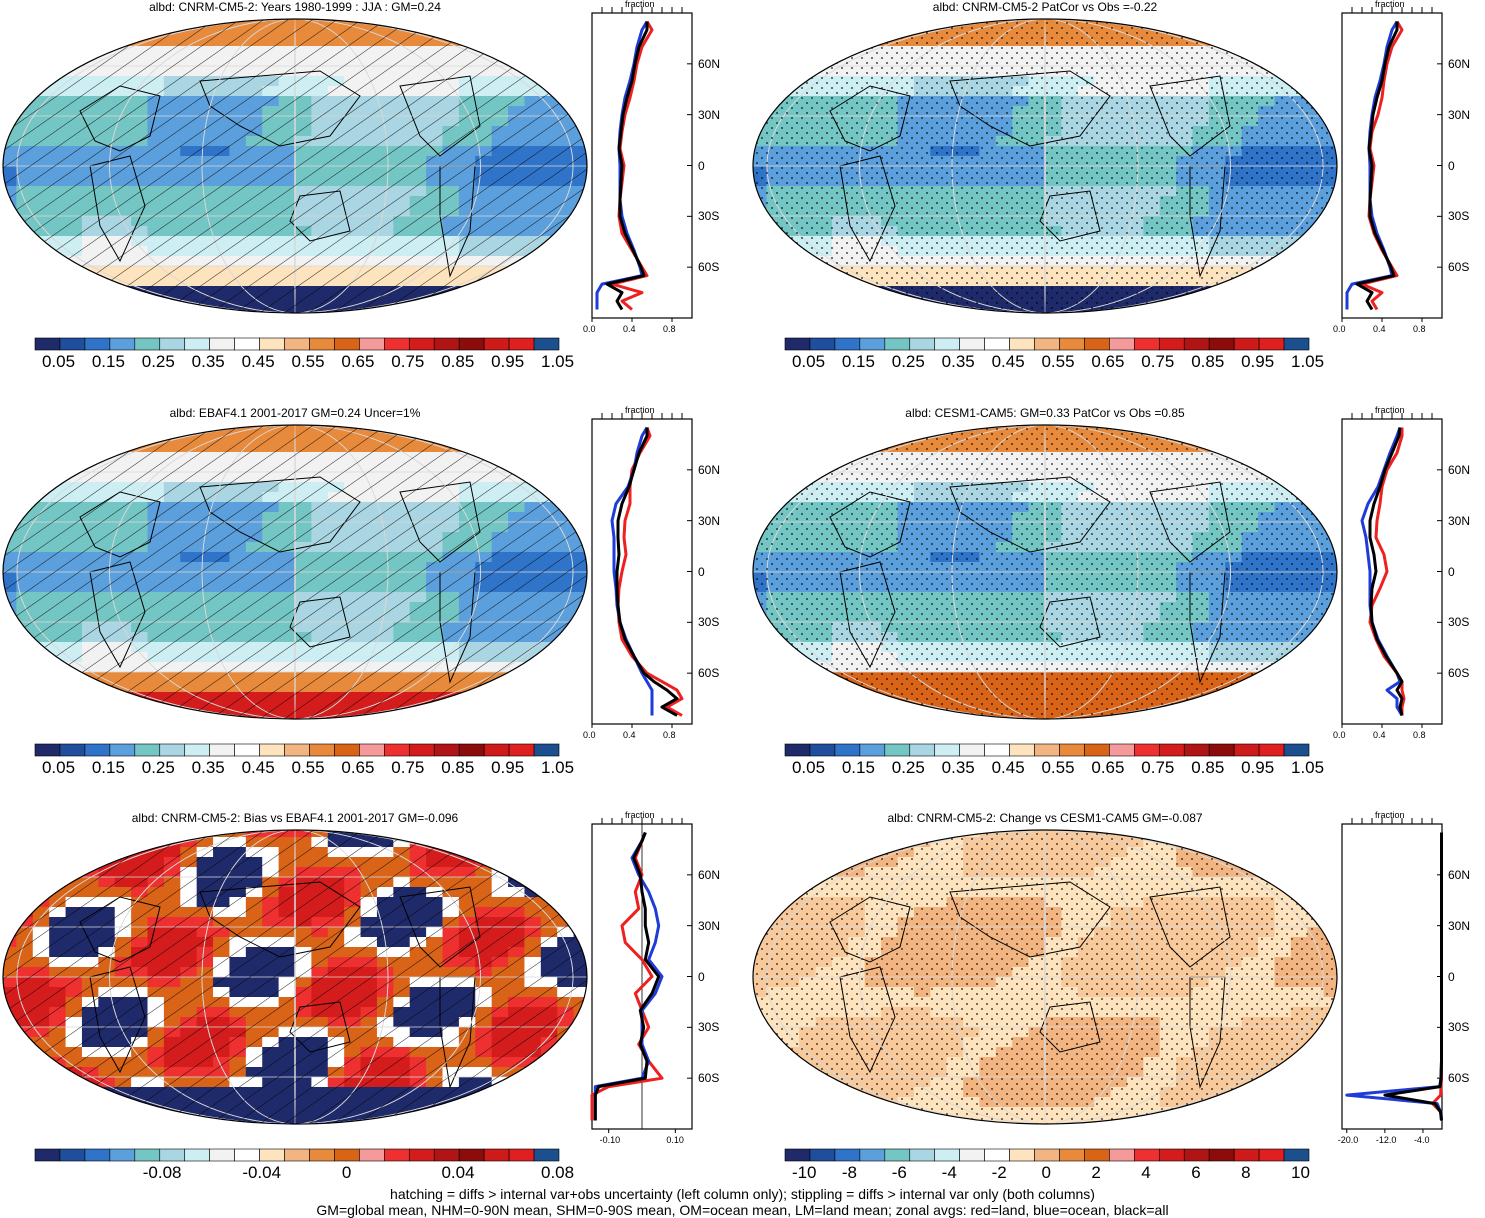 The height and width of the screenshot is (1218, 1485). What do you see at coordinates (295, 977) in the screenshot?
I see `map-p5` at bounding box center [295, 977].